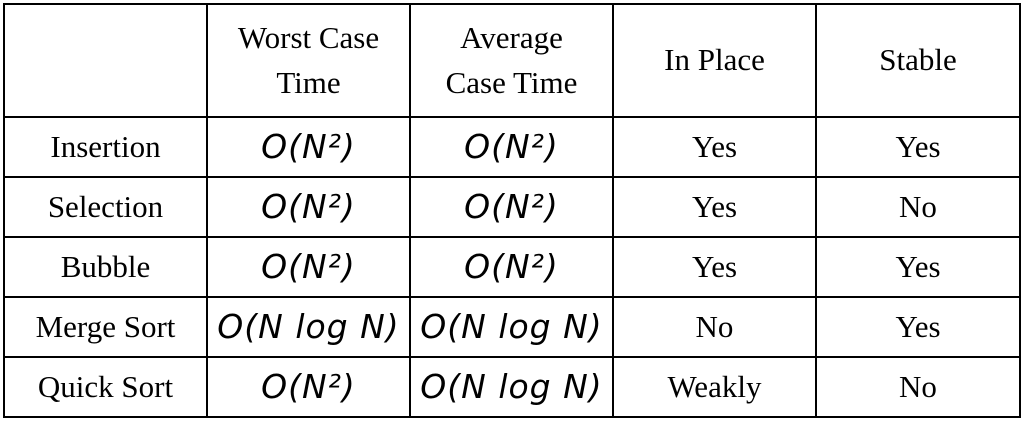 The width and height of the screenshot is (1027, 421). What do you see at coordinates (714, 327) in the screenshot?
I see `in-place-cell: No` at bounding box center [714, 327].